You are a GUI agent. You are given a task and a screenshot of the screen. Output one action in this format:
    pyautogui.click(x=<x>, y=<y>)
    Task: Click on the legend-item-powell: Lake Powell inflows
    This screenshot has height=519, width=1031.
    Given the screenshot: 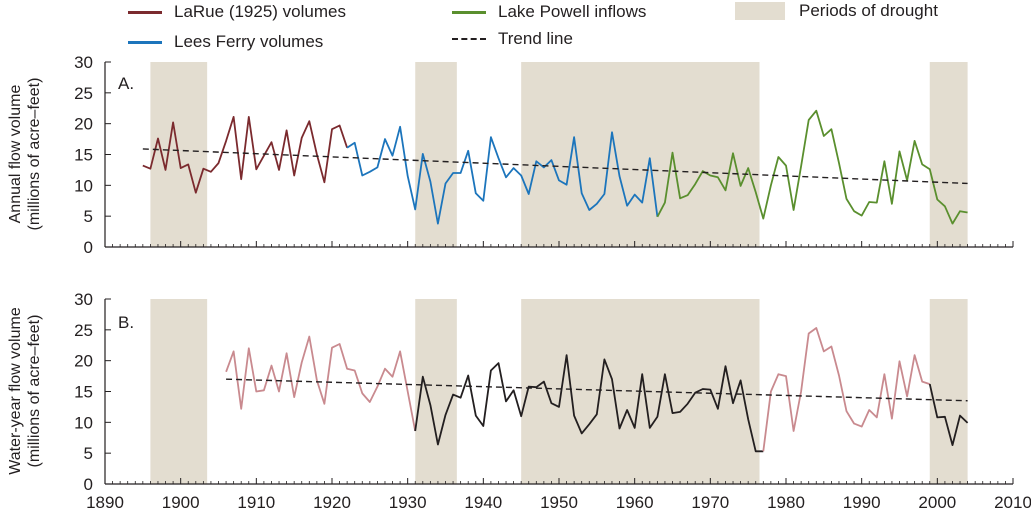 What is the action you would take?
    pyautogui.click(x=549, y=12)
    